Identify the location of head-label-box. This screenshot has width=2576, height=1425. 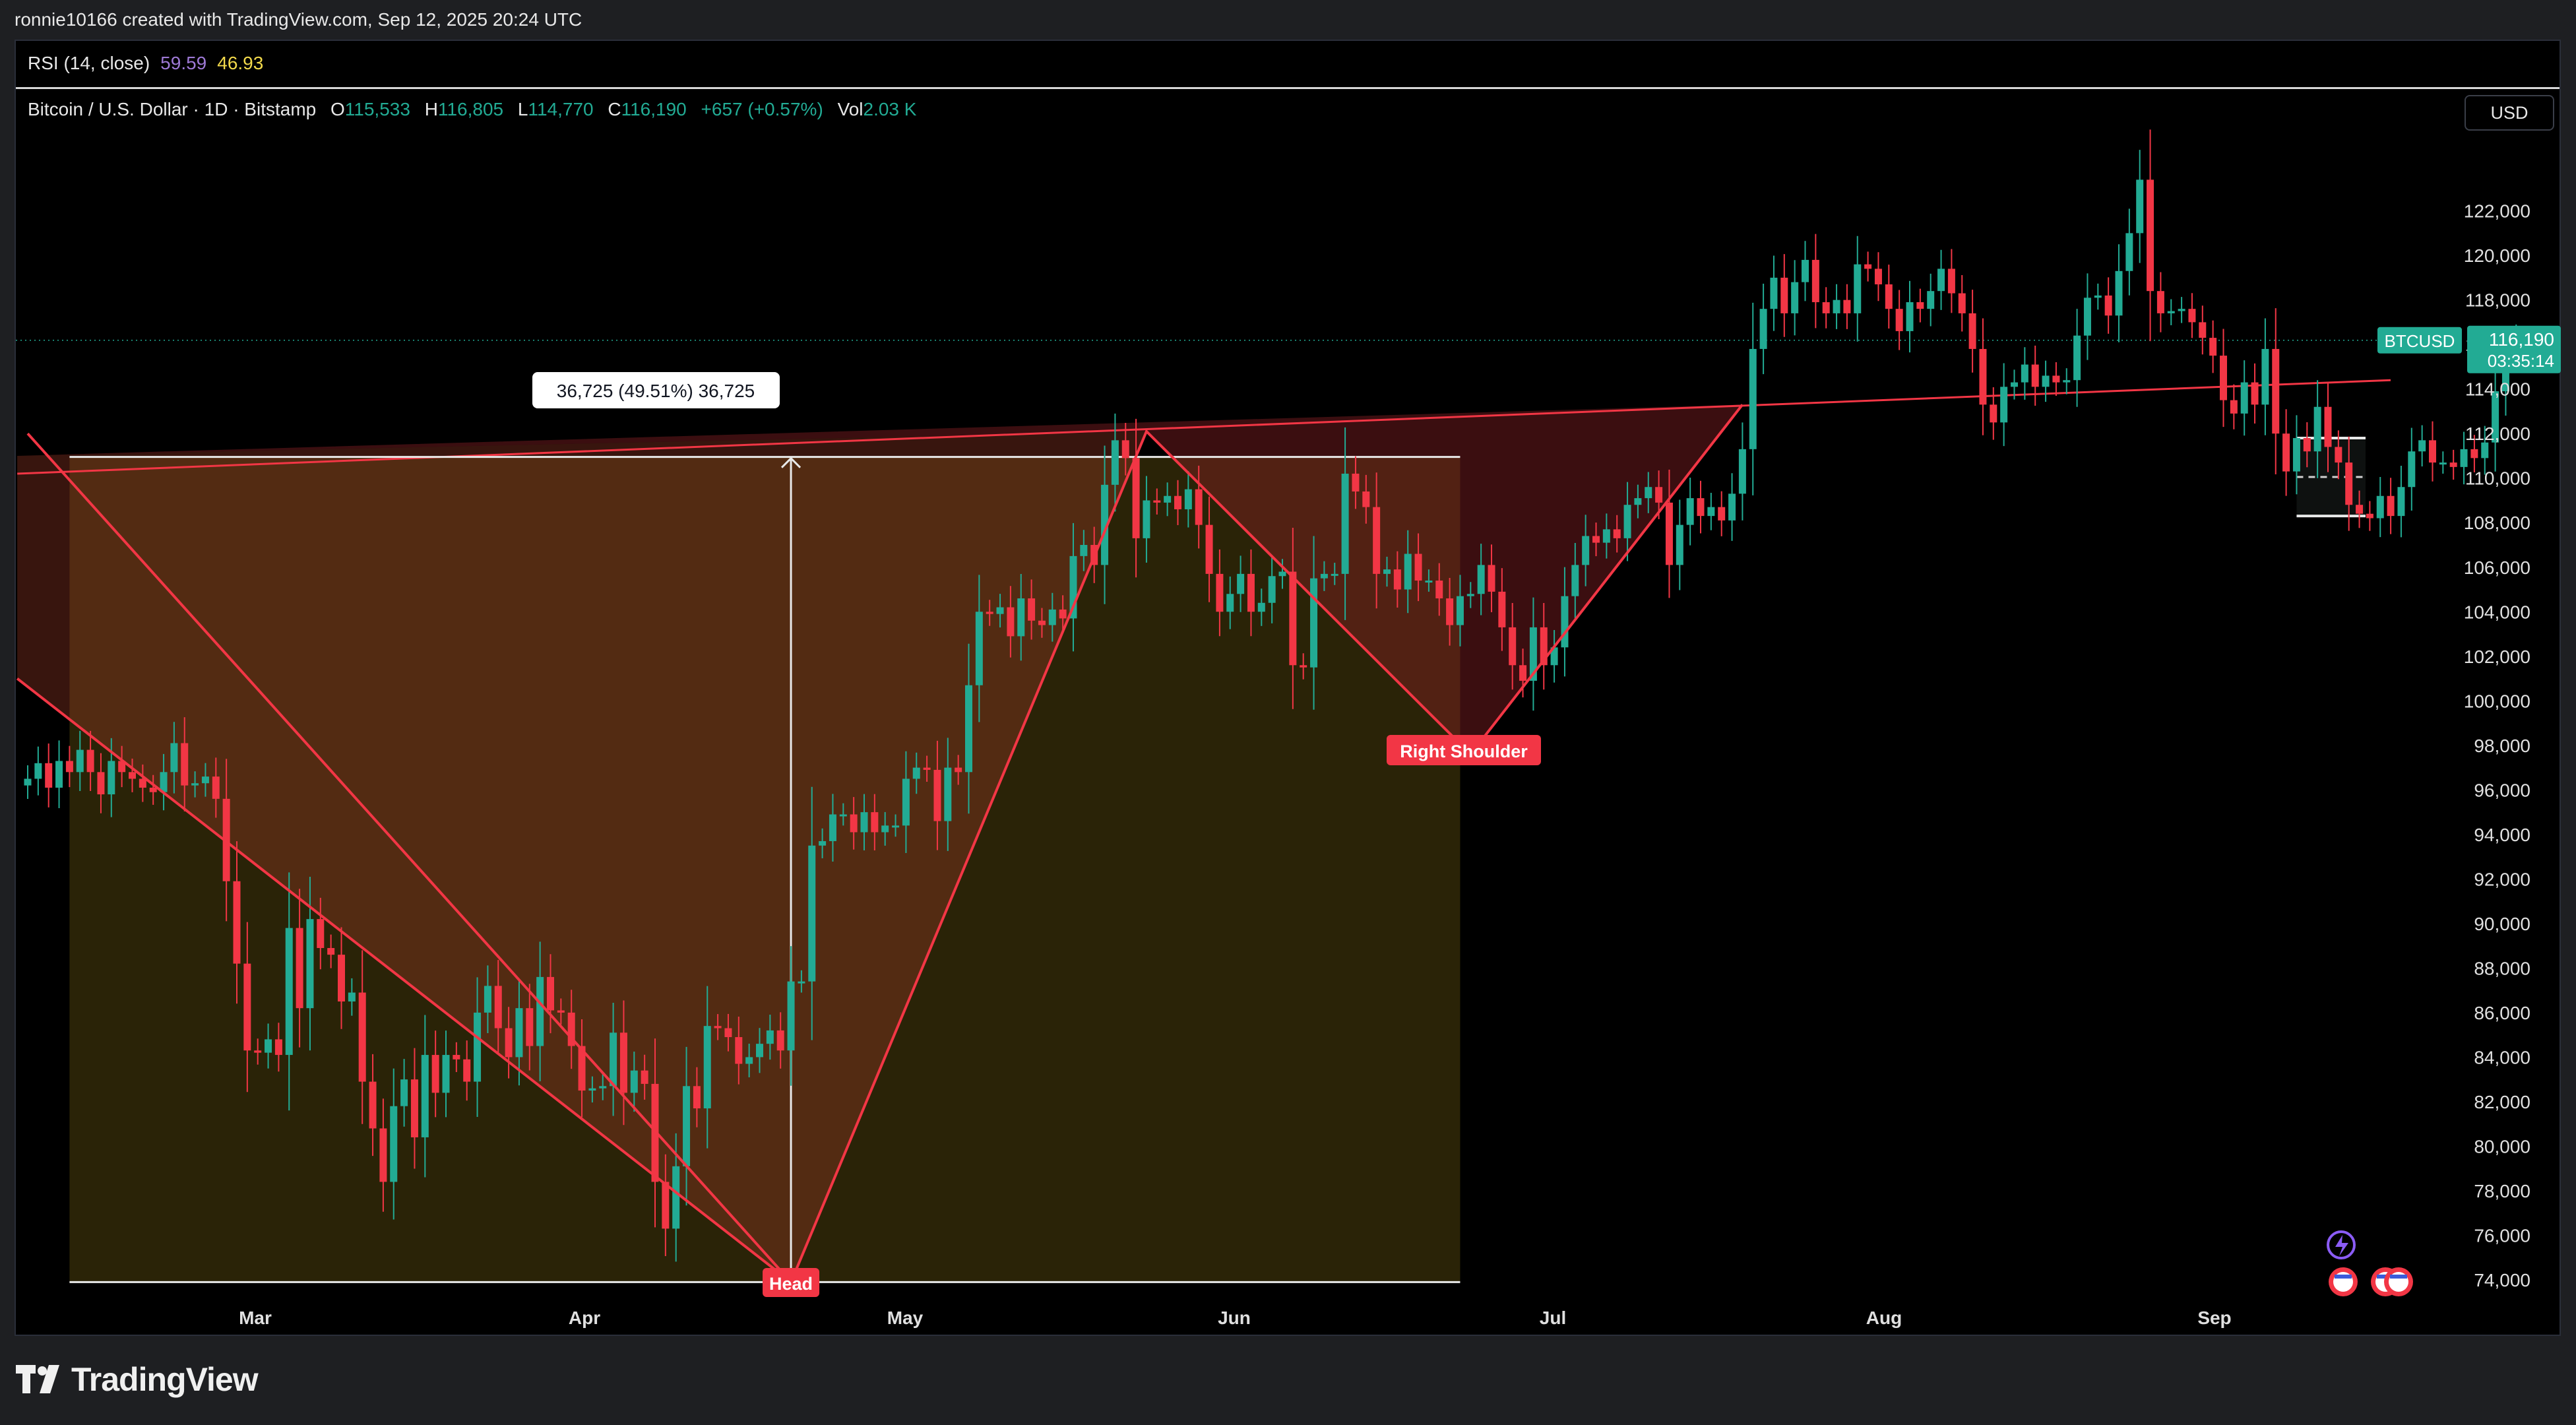
(791, 1282).